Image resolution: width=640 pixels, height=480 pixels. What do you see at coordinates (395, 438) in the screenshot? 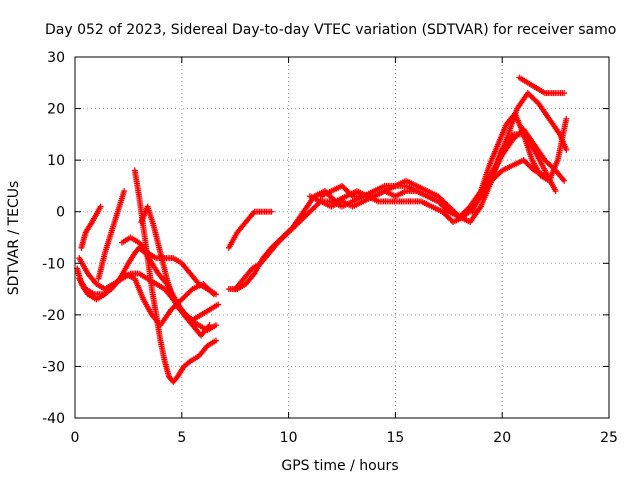
I see `x-tick-label: 15` at bounding box center [395, 438].